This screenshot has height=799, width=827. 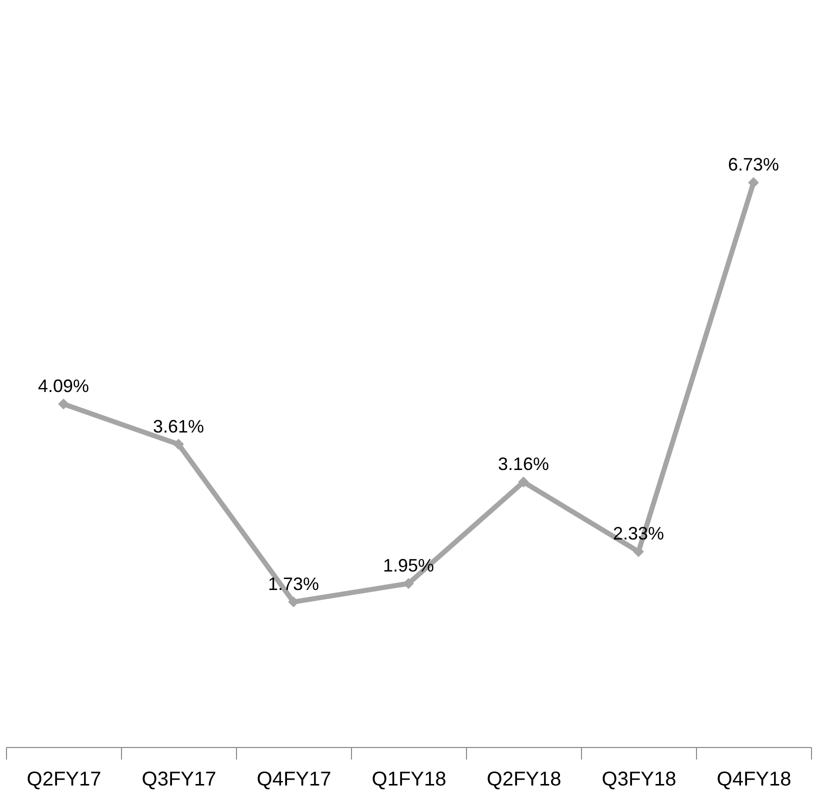 What do you see at coordinates (294, 779) in the screenshot?
I see `x-tick-label: Q4FY17` at bounding box center [294, 779].